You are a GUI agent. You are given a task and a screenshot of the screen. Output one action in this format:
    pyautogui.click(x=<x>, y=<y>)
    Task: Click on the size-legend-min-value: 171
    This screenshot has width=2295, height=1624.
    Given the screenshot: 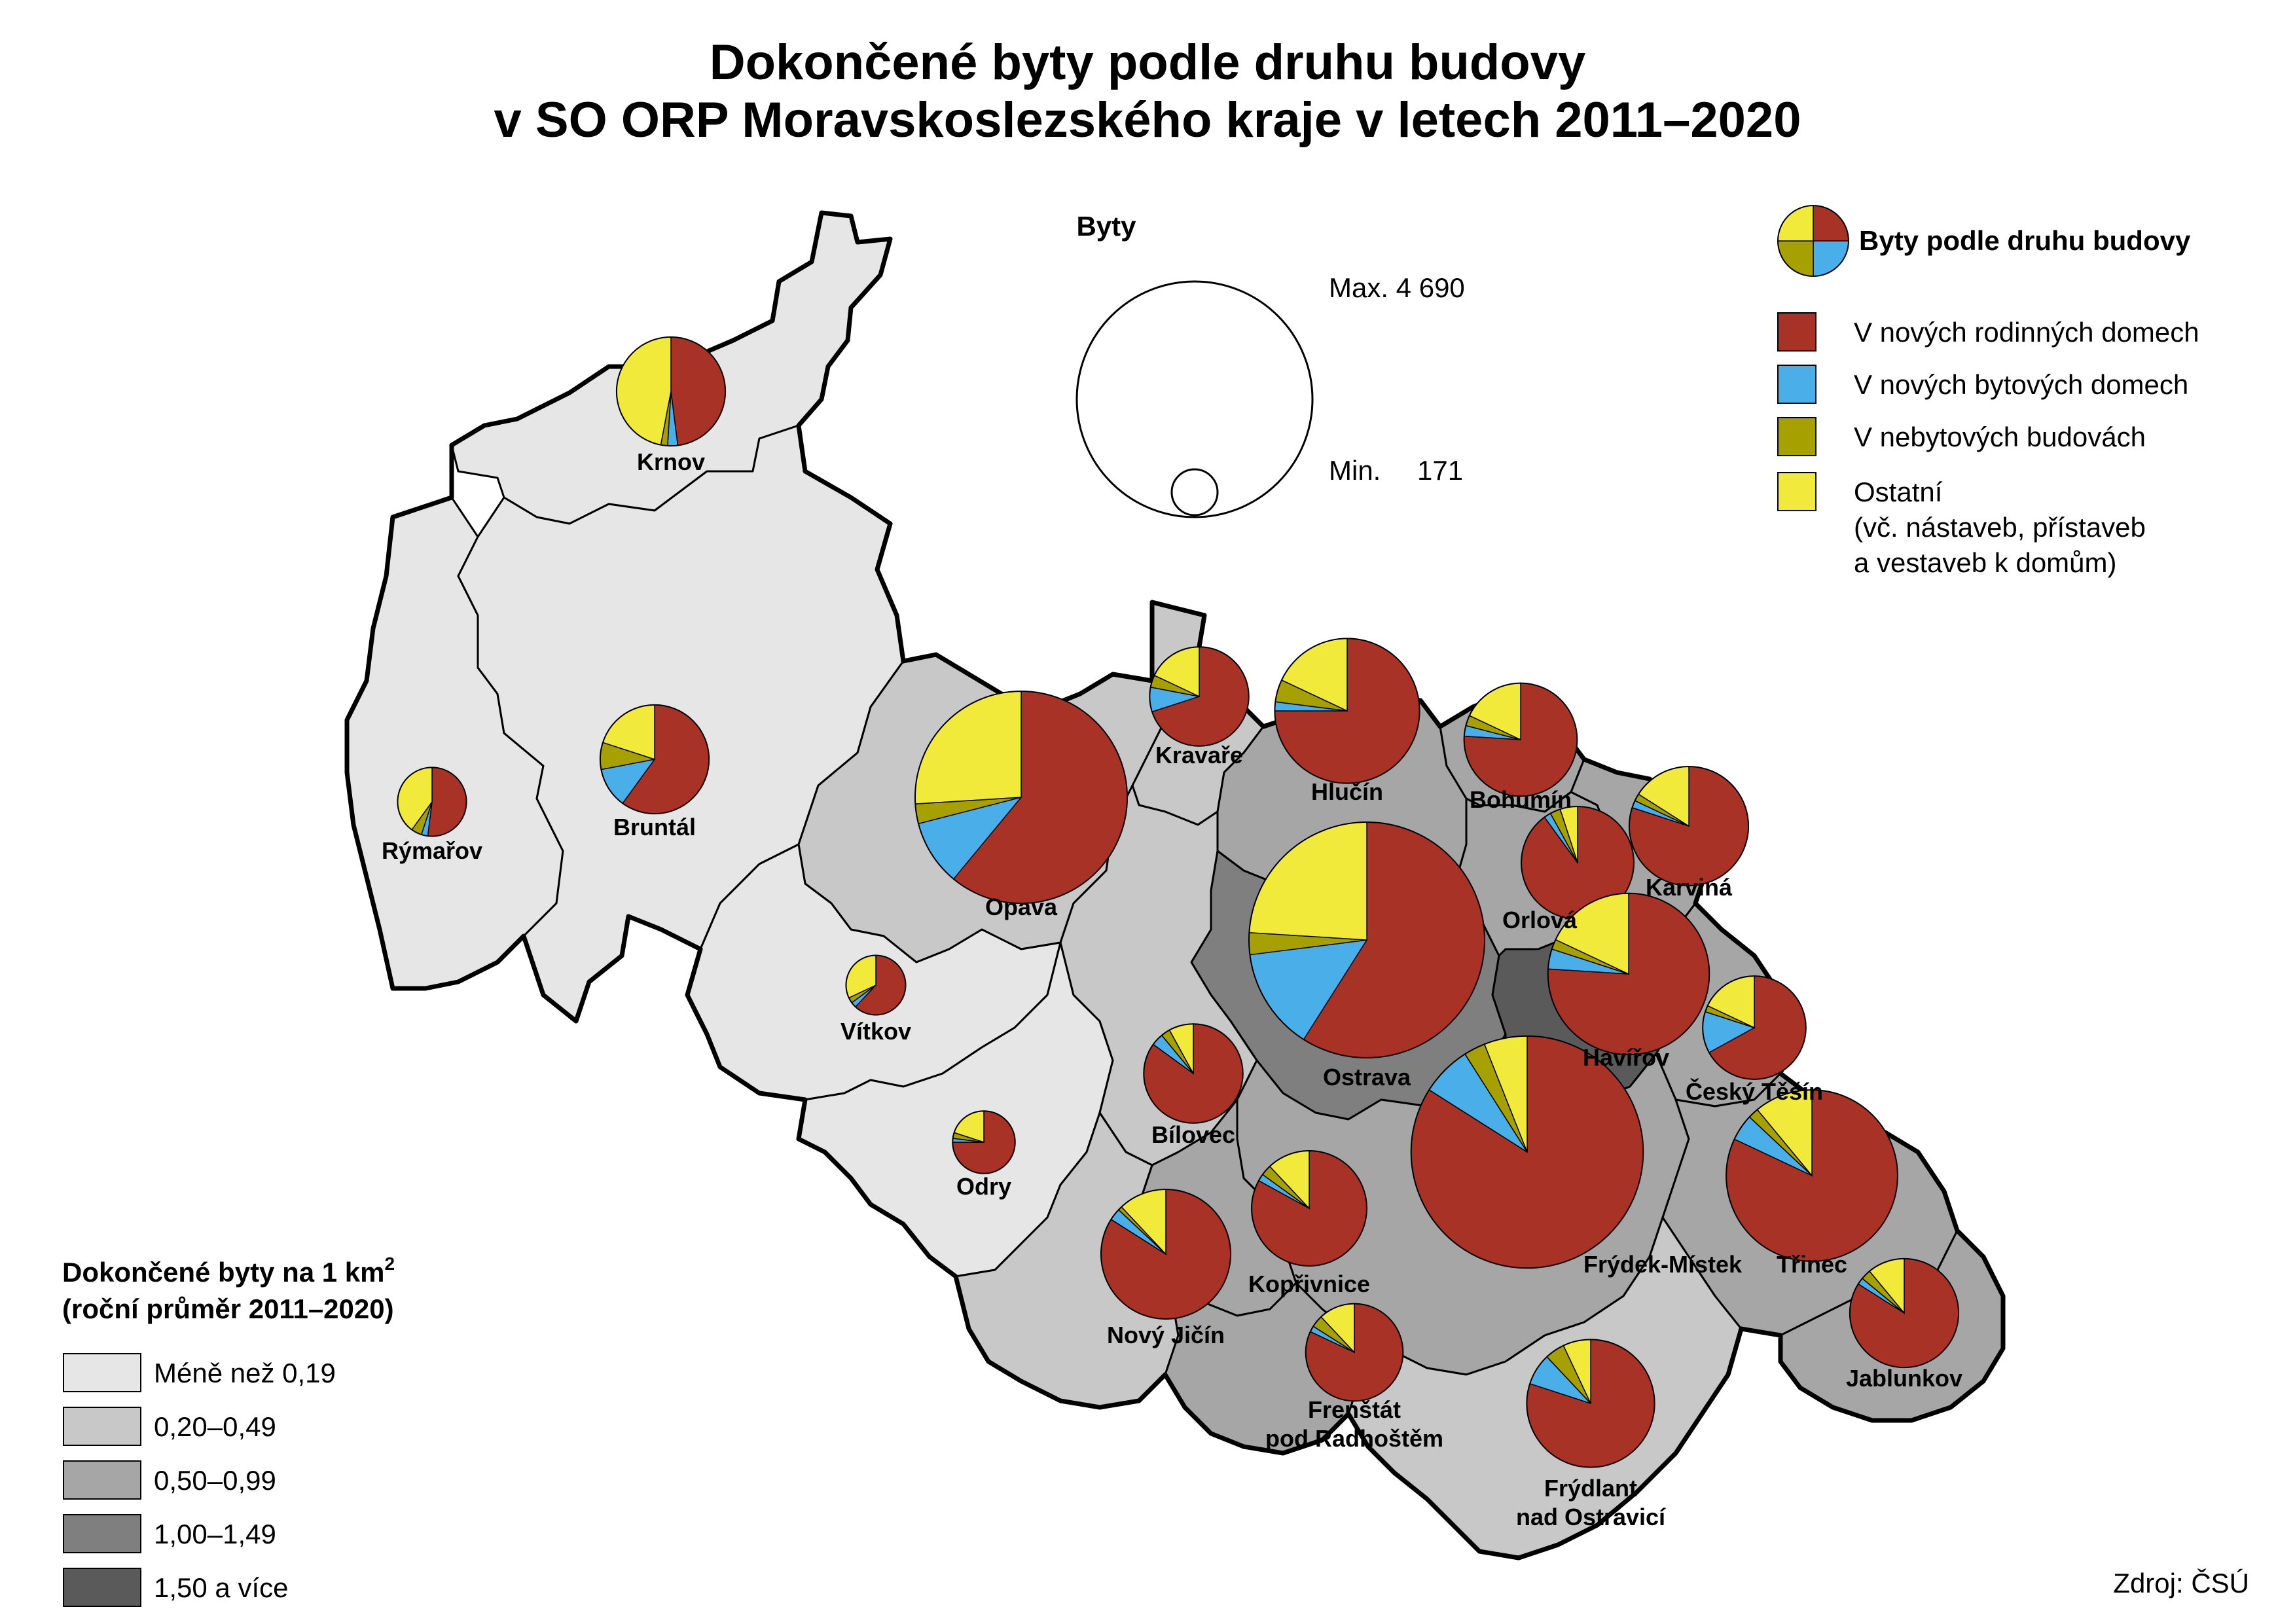 What is the action you would take?
    pyautogui.click(x=1440, y=471)
    